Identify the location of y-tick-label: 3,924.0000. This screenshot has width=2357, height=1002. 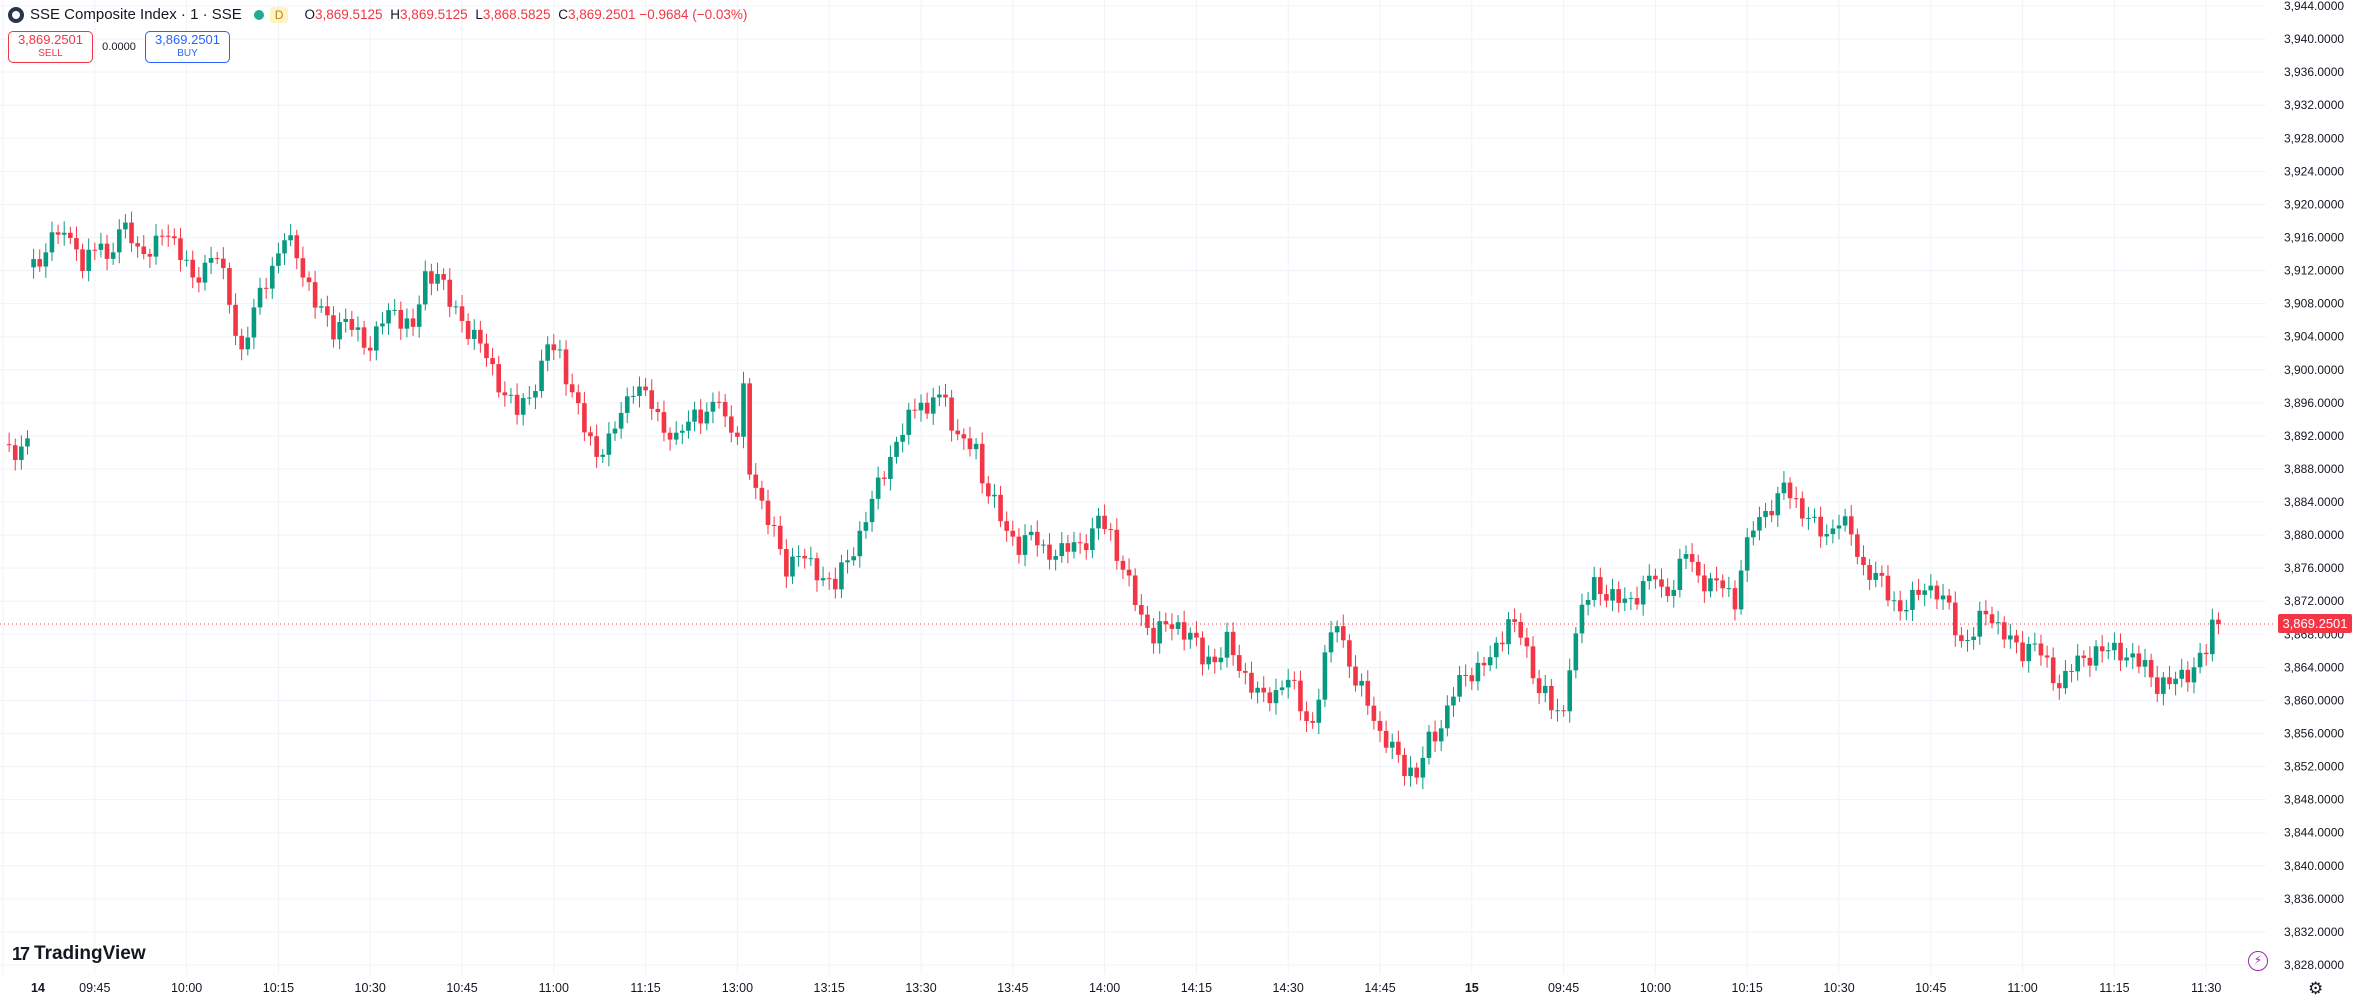
(2314, 171).